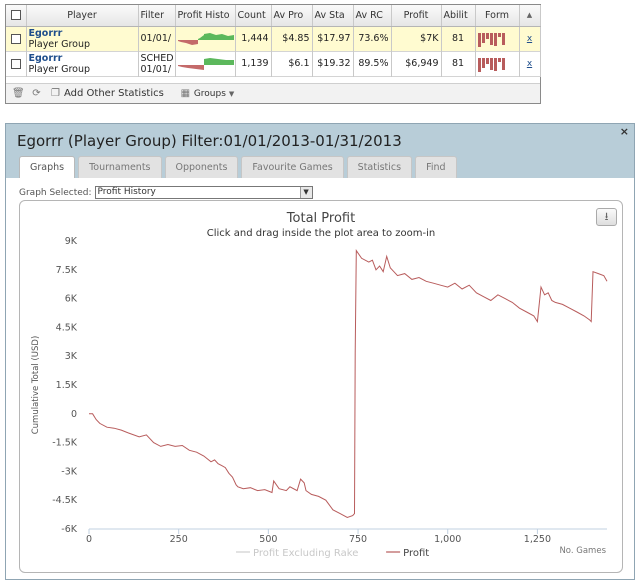  I want to click on table-toolbar: 🗑 ⟳ ❐ Add Other Statistics ▦ Groups ▼, so click(273, 93).